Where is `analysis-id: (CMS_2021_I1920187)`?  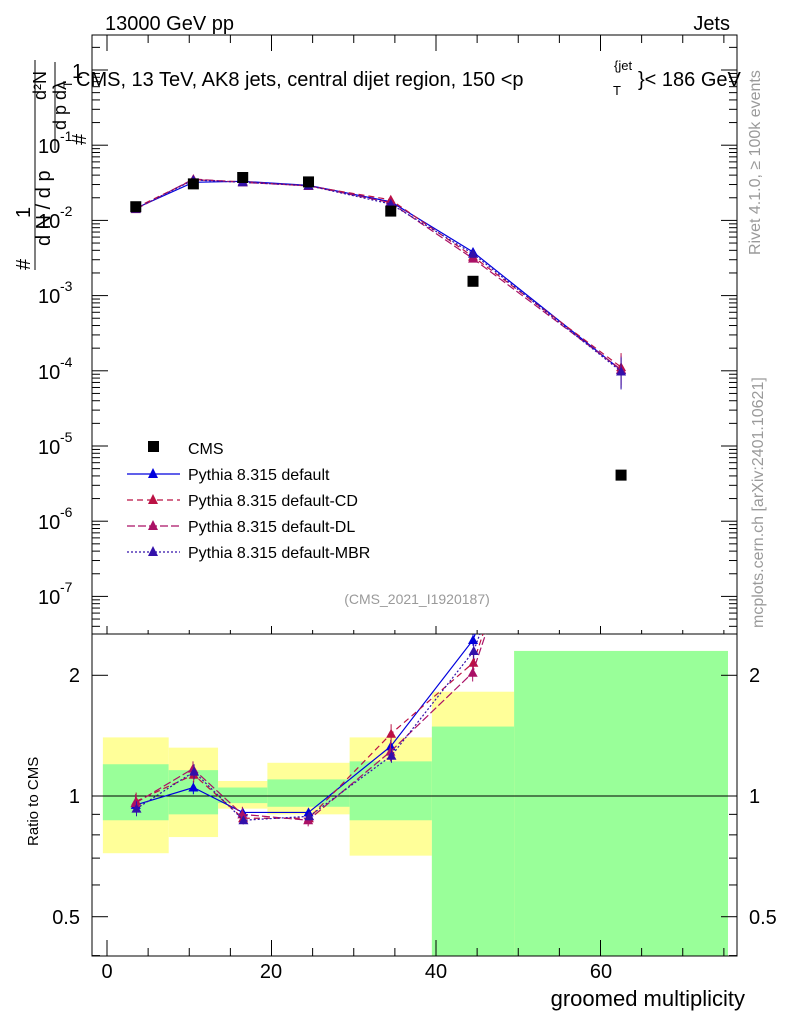
analysis-id: (CMS_2021_I1920187) is located at coordinates (417, 599).